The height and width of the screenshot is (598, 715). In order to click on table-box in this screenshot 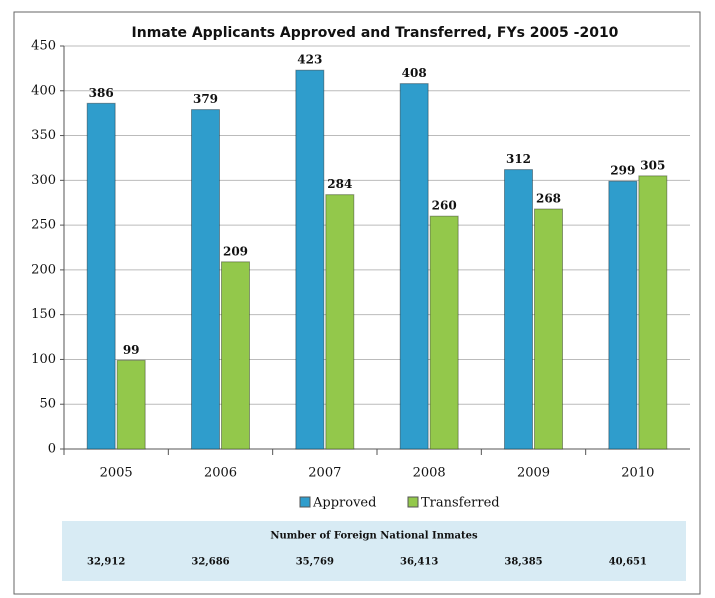, I will do `click(374, 551)`.